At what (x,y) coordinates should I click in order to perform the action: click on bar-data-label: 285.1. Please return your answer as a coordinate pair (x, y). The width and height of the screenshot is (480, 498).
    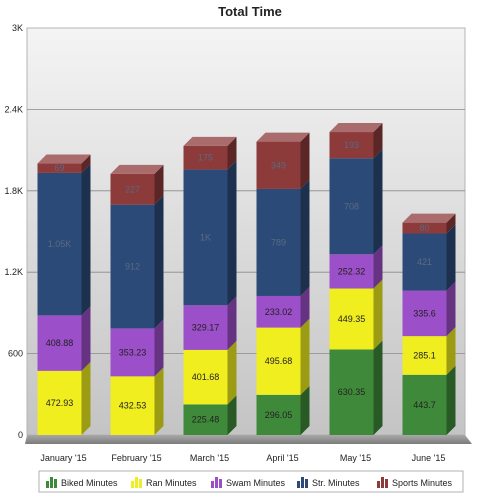
    Looking at the image, I should click on (424, 355).